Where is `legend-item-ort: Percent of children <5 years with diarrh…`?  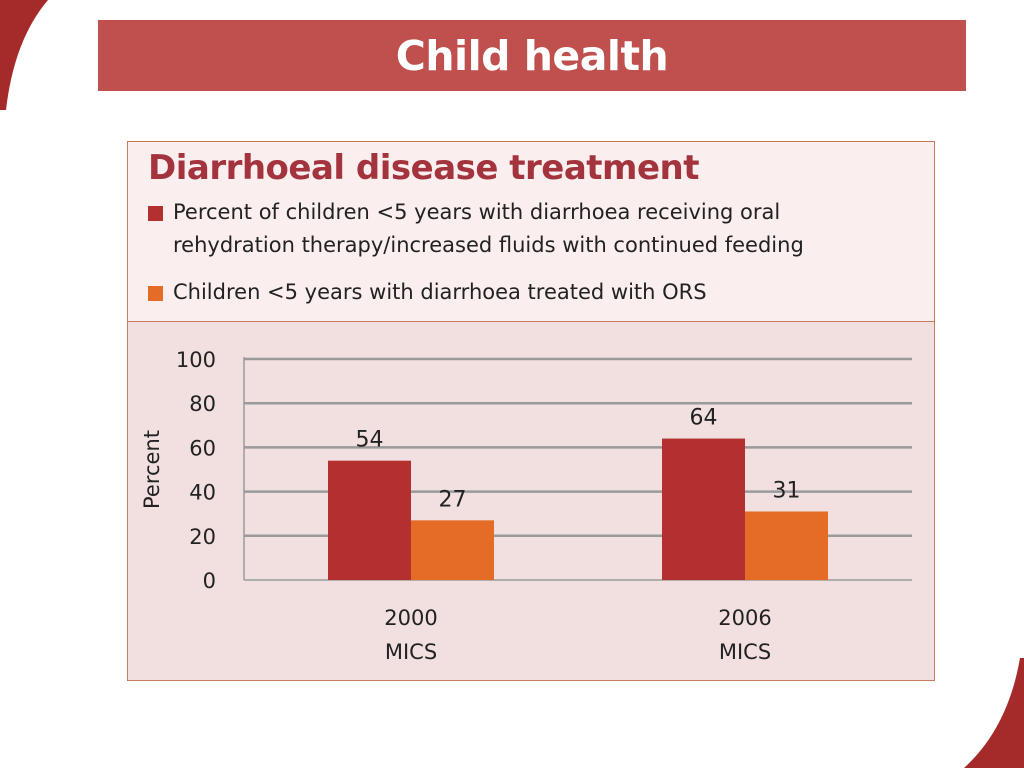 legend-item-ort: Percent of children <5 years with diarrh… is located at coordinates (520, 229).